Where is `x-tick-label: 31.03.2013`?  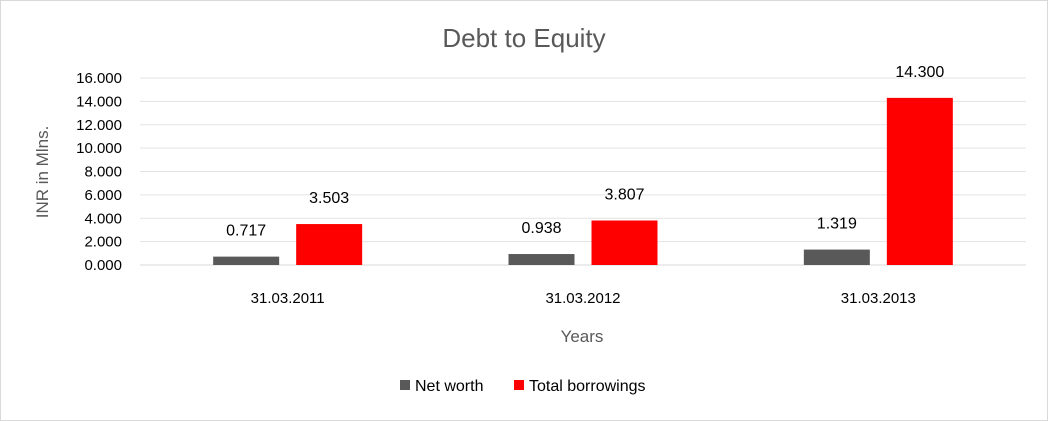 x-tick-label: 31.03.2013 is located at coordinates (878, 298).